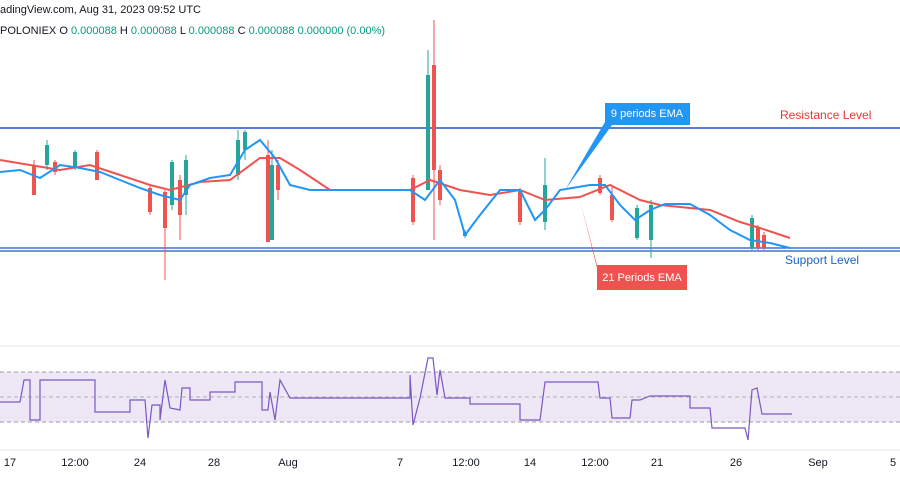 The image size is (900, 500). Describe the element at coordinates (627, 146) in the screenshot. I see `ema9-callout` at that location.